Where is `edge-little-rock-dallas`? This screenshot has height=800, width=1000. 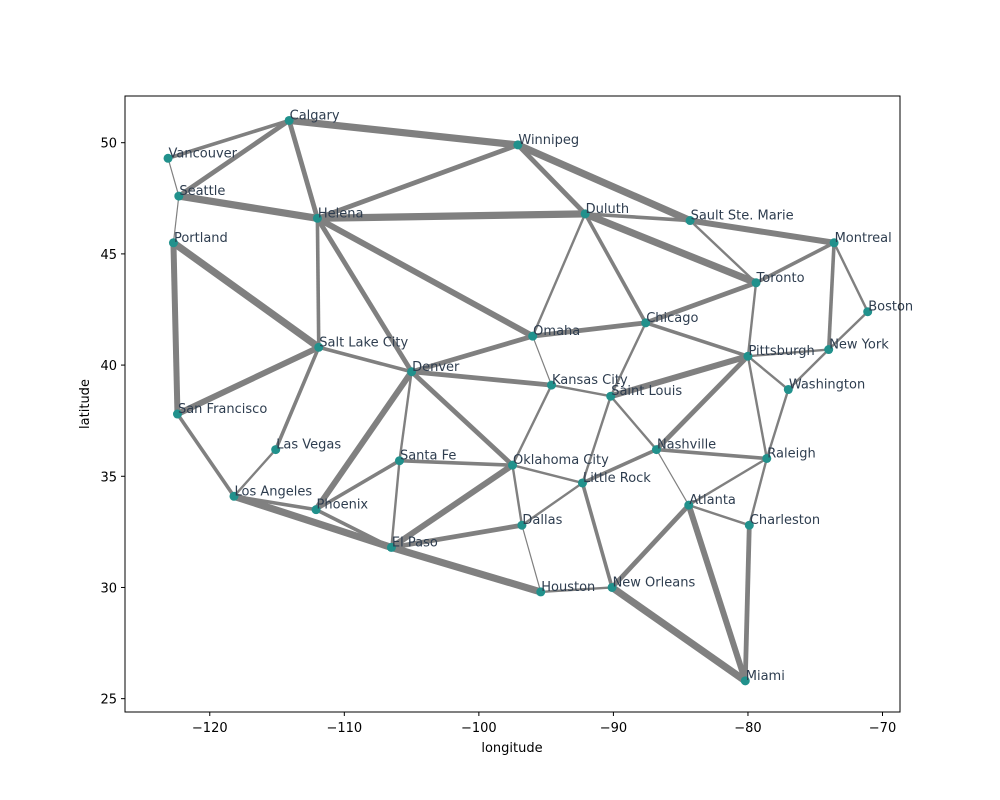
edge-little-rock-dallas is located at coordinates (552, 504).